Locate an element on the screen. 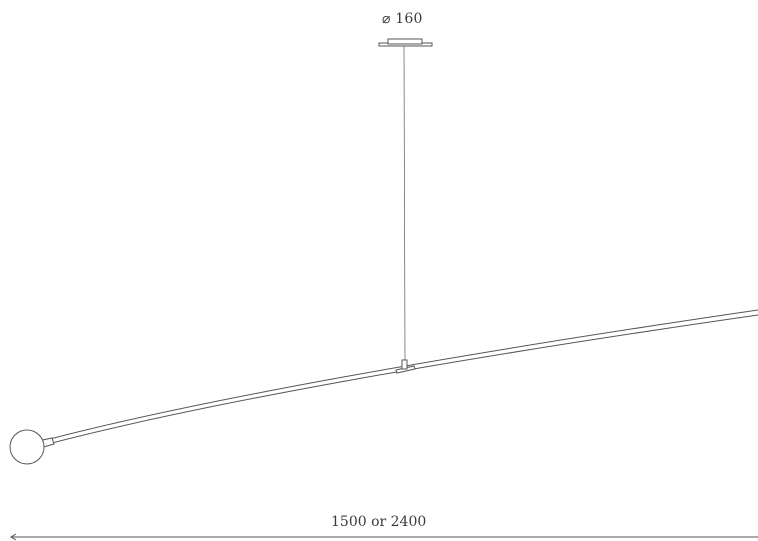  ceiling-canopy is located at coordinates (405, 42).